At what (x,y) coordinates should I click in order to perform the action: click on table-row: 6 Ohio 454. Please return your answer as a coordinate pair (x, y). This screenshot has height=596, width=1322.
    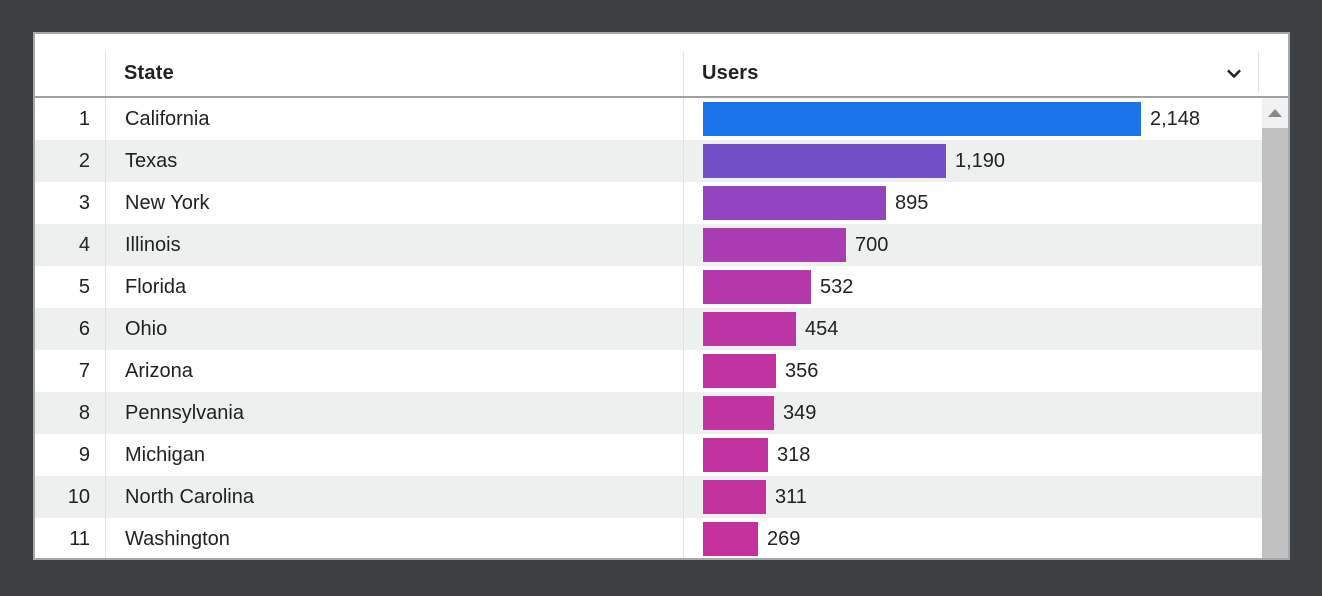
    Looking at the image, I should click on (661, 329).